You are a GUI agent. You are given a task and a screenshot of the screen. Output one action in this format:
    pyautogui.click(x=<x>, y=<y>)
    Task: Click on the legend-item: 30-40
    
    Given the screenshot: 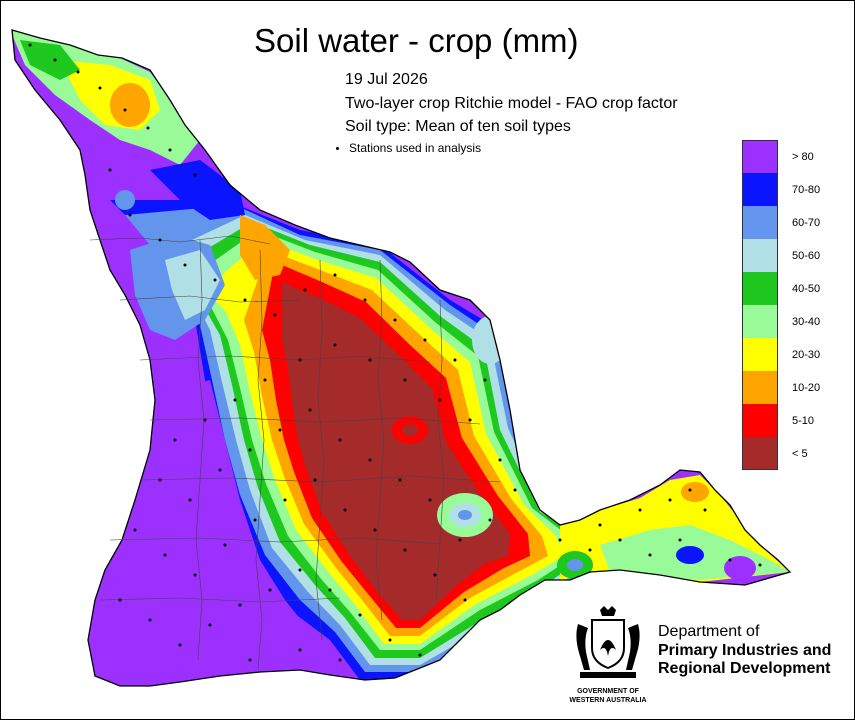 What is the action you would take?
    pyautogui.click(x=794, y=321)
    